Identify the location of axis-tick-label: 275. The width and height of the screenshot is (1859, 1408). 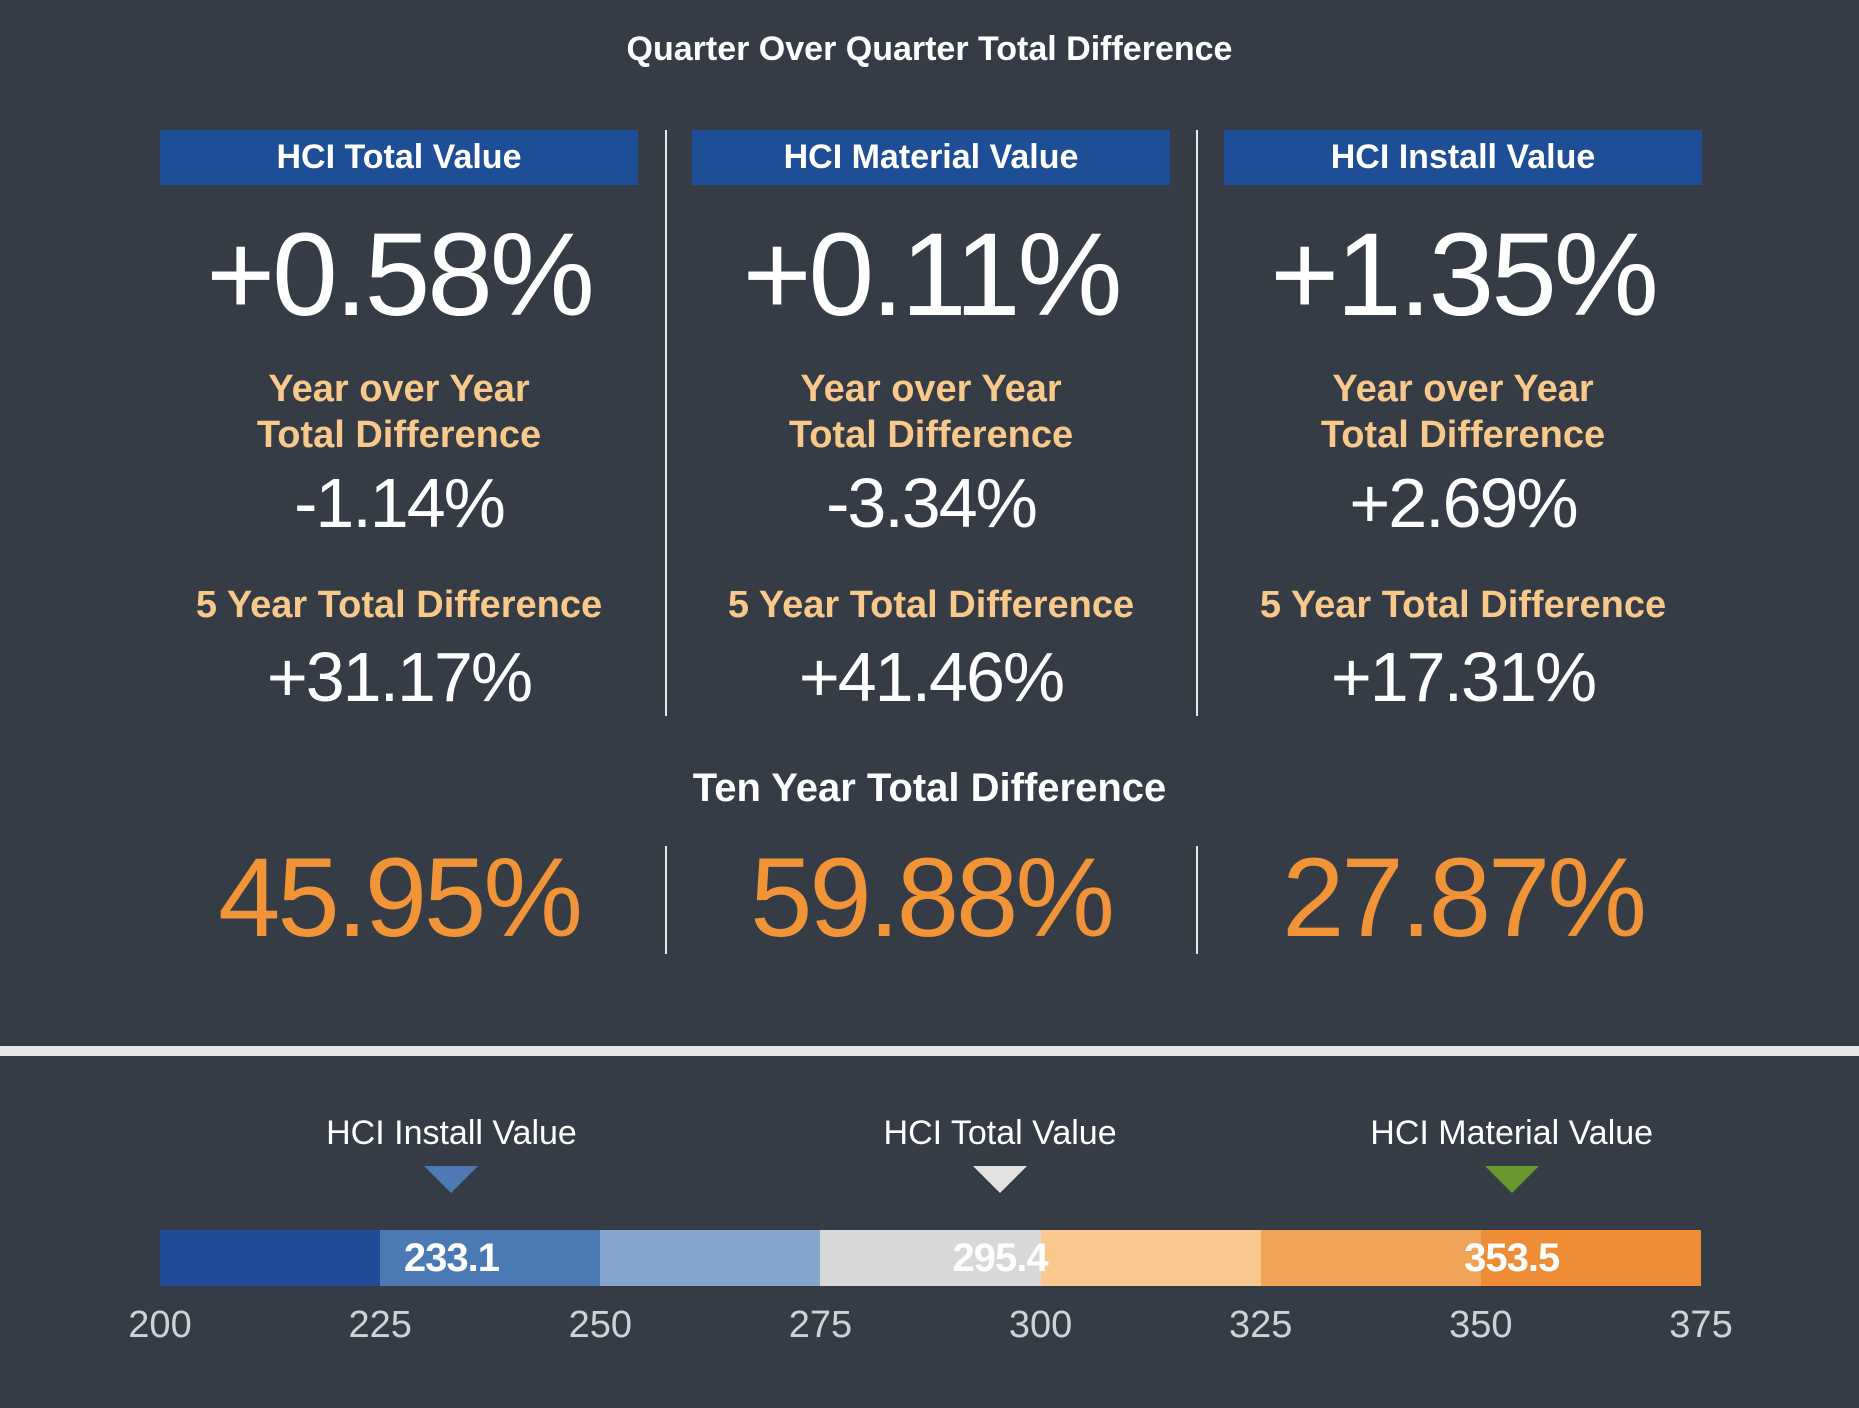
(820, 1325).